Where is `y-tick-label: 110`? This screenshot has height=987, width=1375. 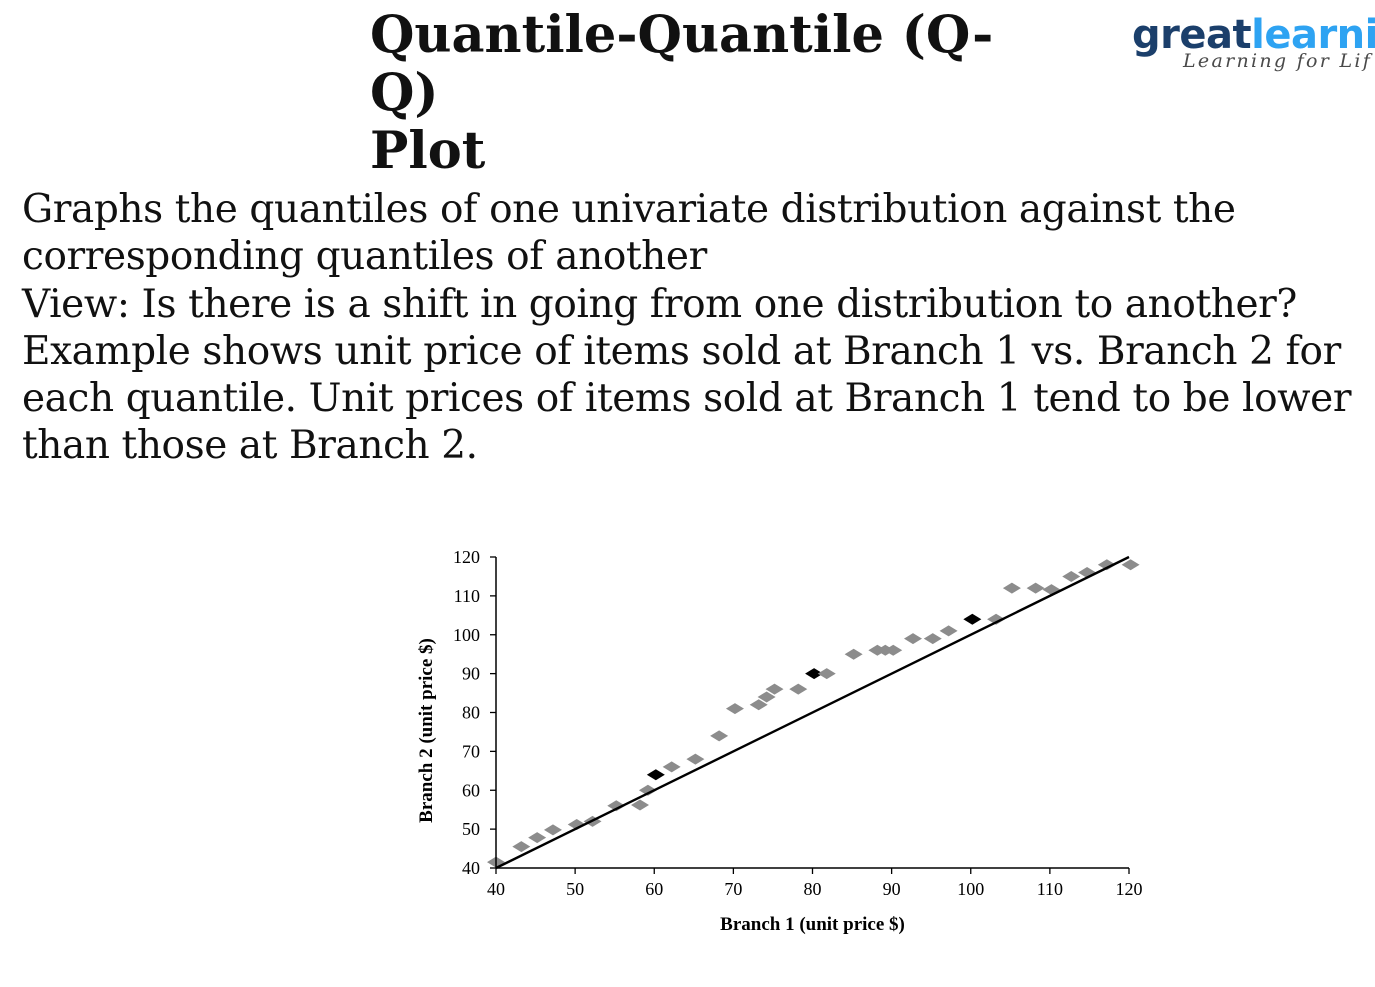 y-tick-label: 110 is located at coordinates (467, 596).